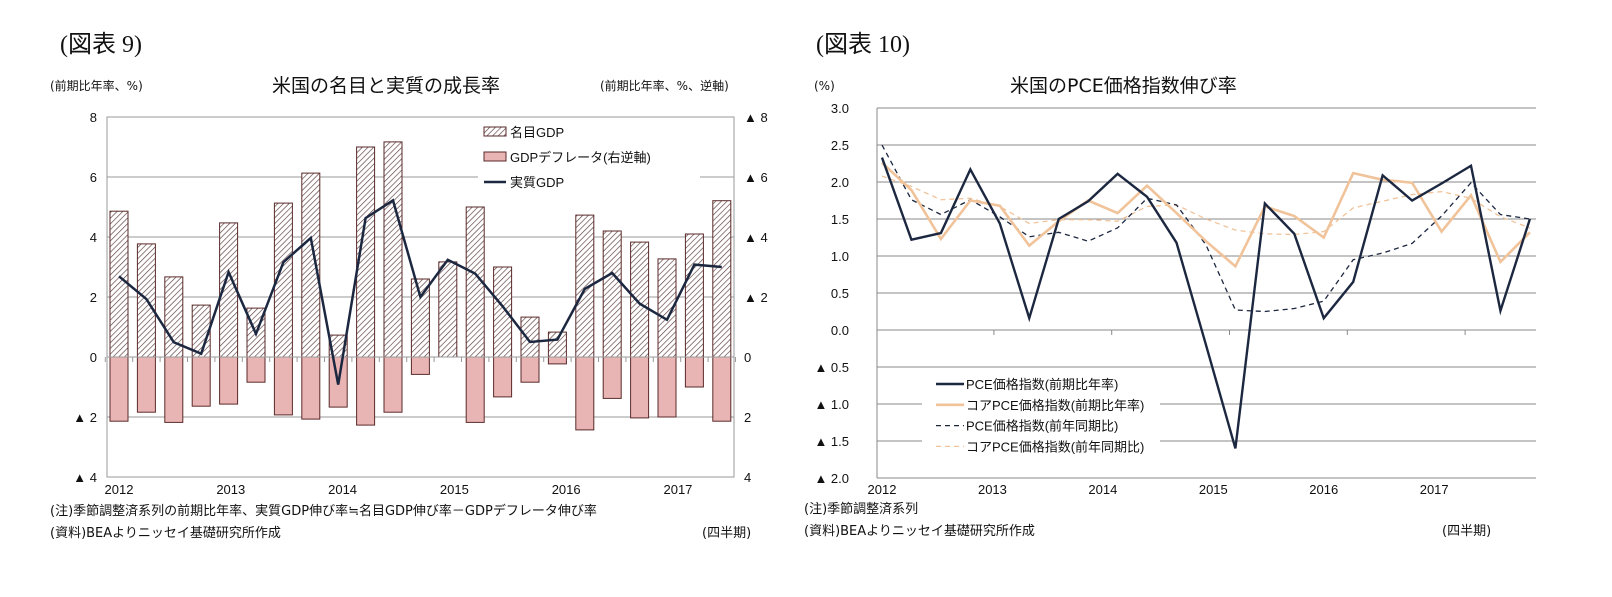  What do you see at coordinates (824, 86) in the screenshot?
I see `chart2-unit: (%)` at bounding box center [824, 86].